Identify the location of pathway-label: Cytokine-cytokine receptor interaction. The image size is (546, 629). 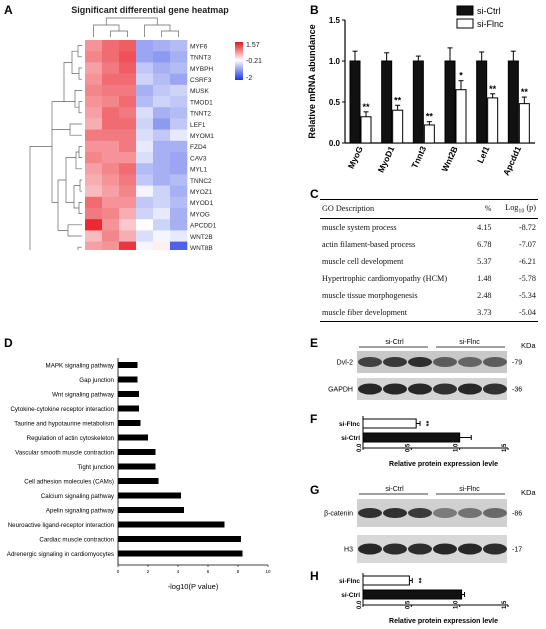
(62, 409).